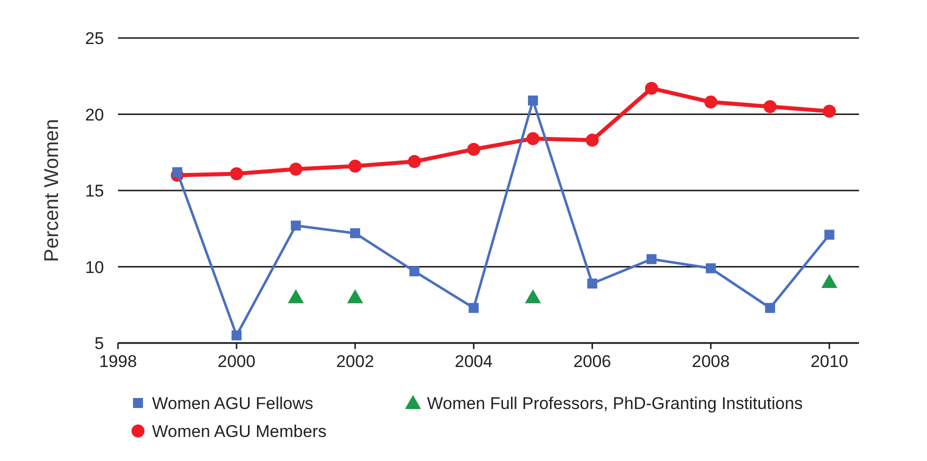 The image size is (927, 461). Describe the element at coordinates (615, 403) in the screenshot. I see `legend-label: Women Full Professors, PhD-Granting Institutions` at that location.